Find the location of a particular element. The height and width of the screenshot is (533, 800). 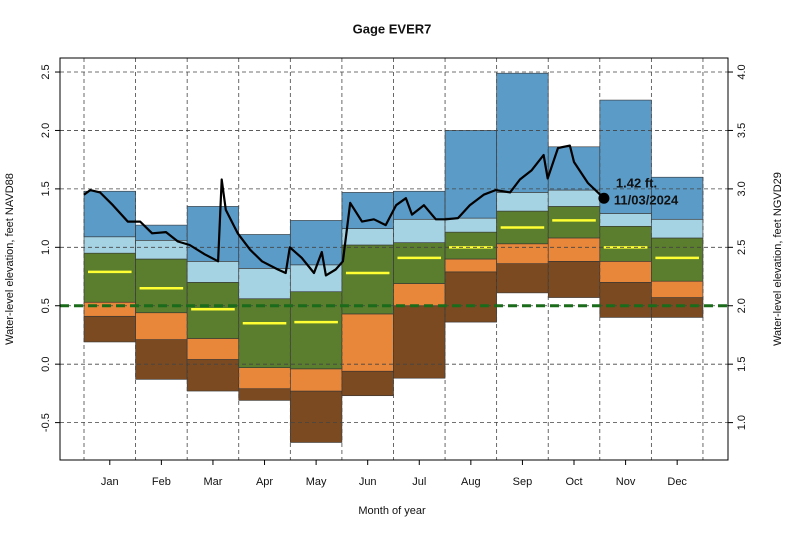

y-tick-label: 2.0 is located at coordinates (46, 130).